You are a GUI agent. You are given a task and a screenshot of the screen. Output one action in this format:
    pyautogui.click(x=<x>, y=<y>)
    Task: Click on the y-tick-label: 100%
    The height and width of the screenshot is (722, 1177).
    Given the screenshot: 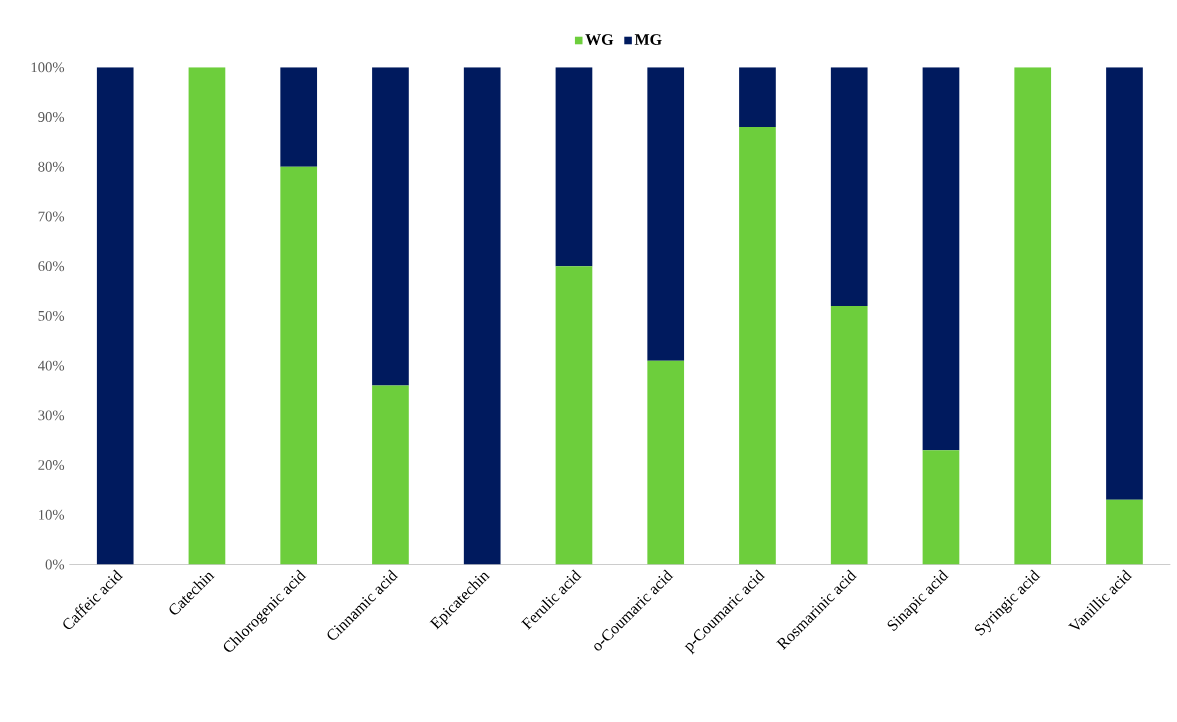 What is the action you would take?
    pyautogui.click(x=48, y=67)
    